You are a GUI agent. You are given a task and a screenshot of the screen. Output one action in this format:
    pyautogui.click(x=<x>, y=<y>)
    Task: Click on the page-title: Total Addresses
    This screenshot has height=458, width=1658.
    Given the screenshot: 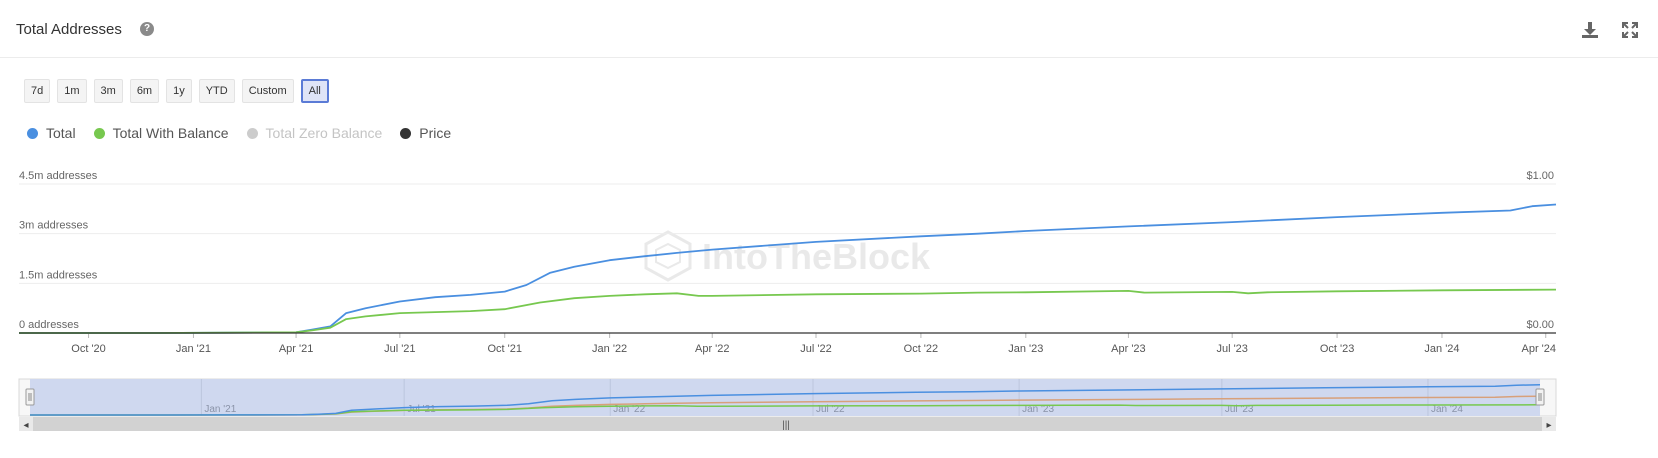 What is the action you would take?
    pyautogui.click(x=69, y=29)
    